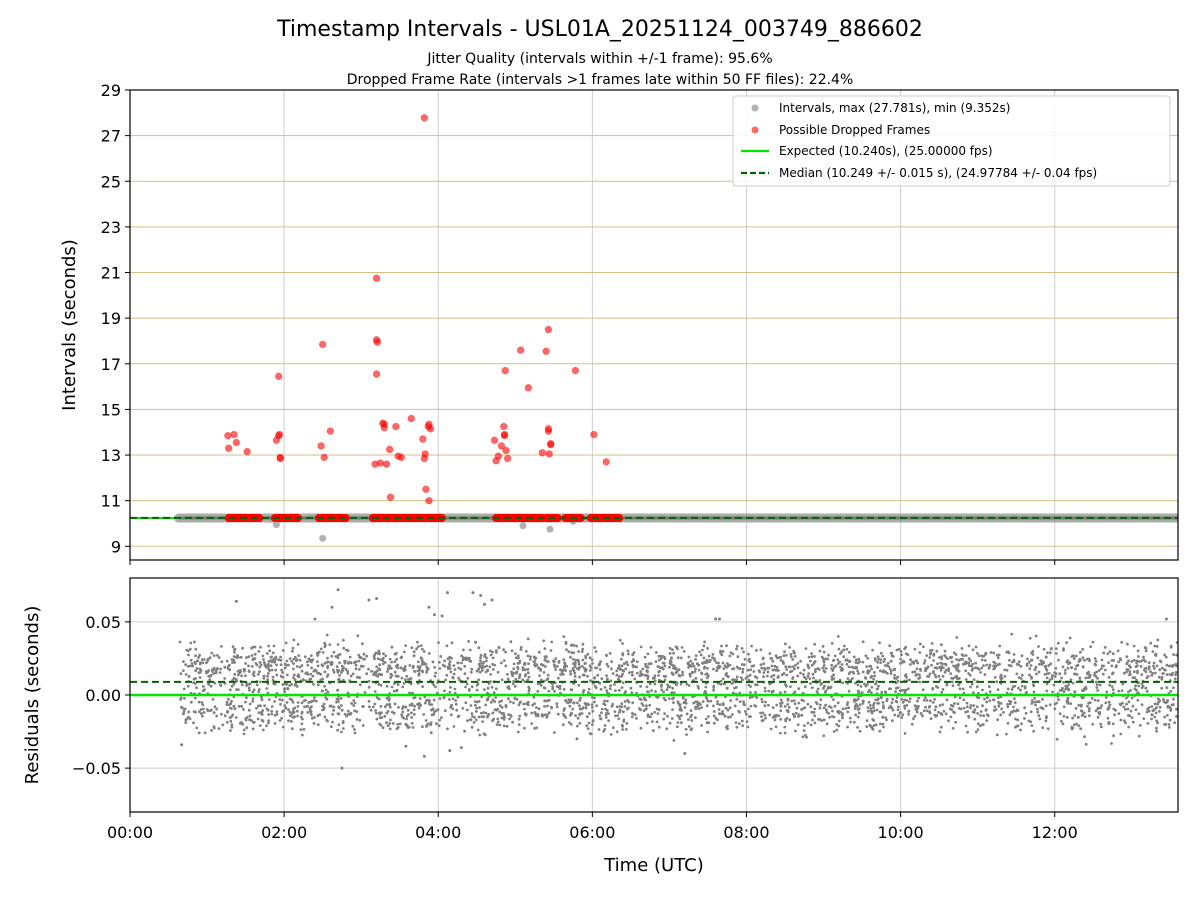 Image resolution: width=1200 pixels, height=900 pixels. What do you see at coordinates (103, 695) in the screenshot?
I see `residuals-y-tick-label: 0.00` at bounding box center [103, 695].